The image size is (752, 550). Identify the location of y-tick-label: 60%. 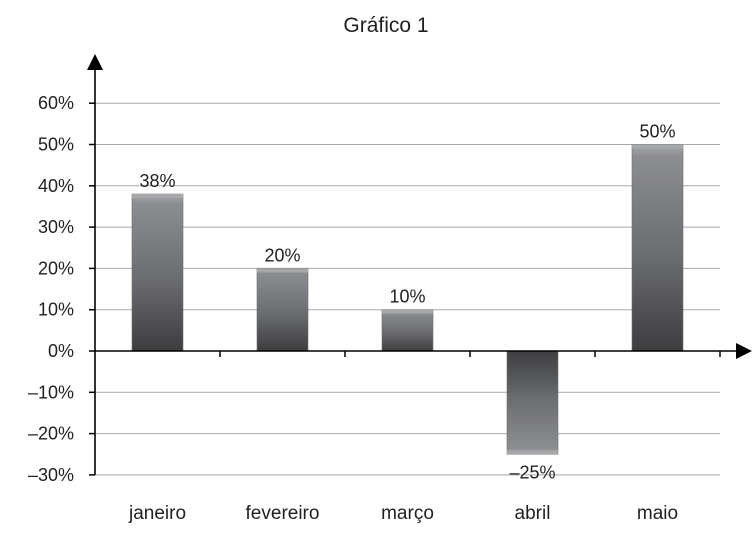
(56, 103).